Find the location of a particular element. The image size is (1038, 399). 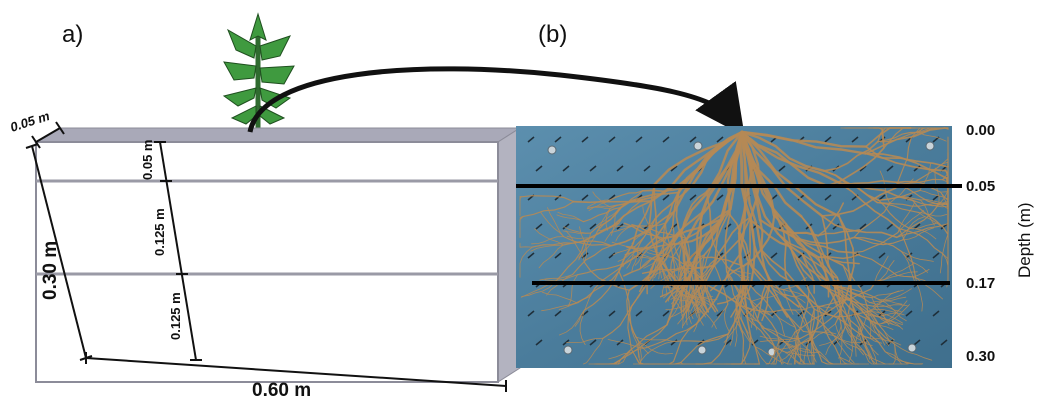

box-top-face is located at coordinates (278, 135).